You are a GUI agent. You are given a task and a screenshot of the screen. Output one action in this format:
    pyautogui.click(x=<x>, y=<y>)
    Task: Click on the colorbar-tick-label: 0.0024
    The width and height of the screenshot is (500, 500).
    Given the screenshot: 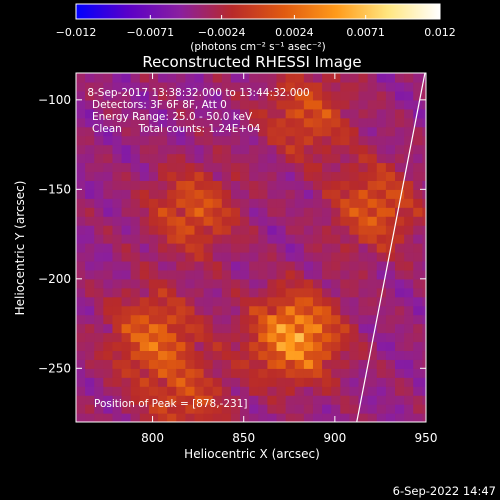 What is the action you would take?
    pyautogui.click(x=294, y=32)
    